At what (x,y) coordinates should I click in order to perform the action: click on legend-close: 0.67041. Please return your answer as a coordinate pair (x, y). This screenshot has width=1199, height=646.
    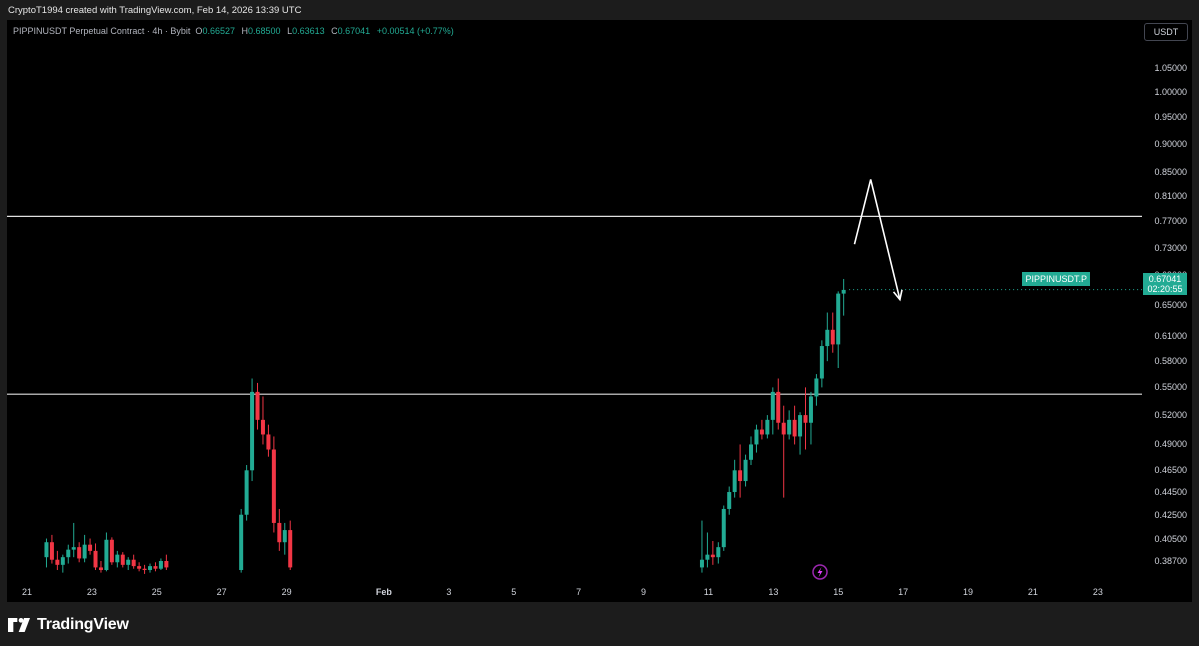
    Looking at the image, I should click on (354, 31).